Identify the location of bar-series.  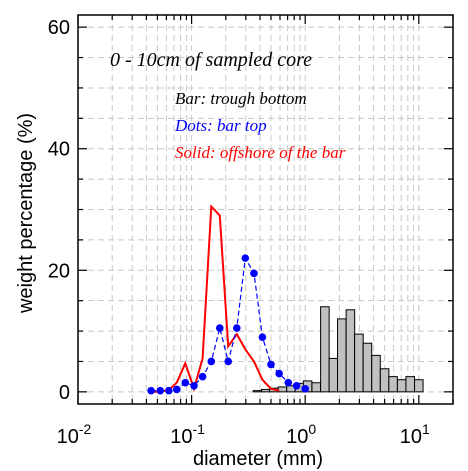
(338, 349).